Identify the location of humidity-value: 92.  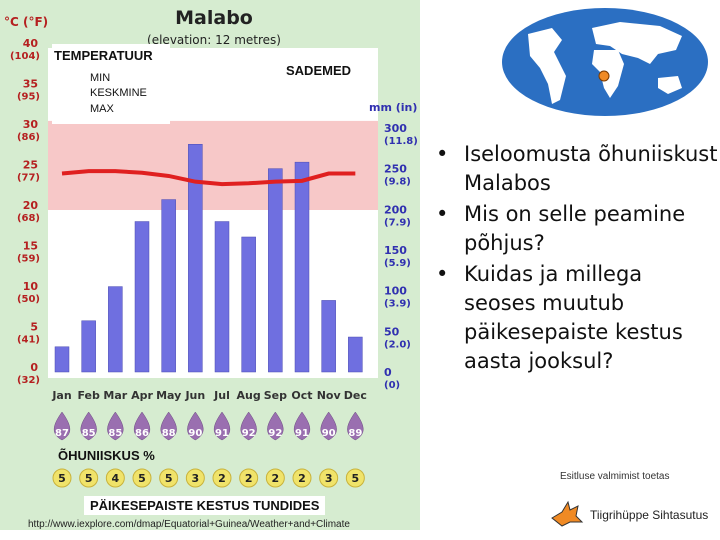
(249, 433).